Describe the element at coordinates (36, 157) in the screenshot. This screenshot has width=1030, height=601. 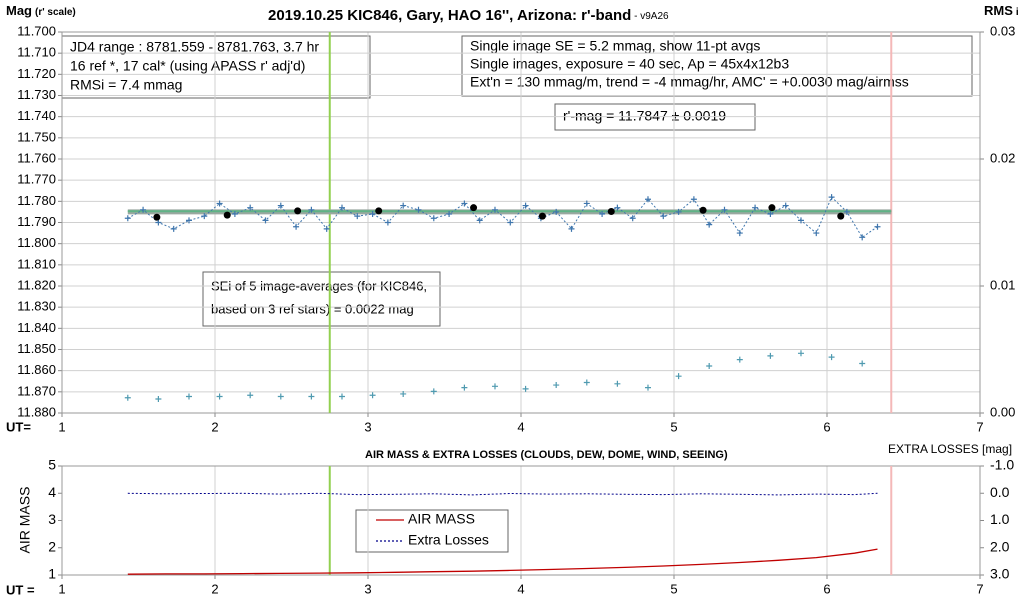
I see `y-tick-label: 11.760` at that location.